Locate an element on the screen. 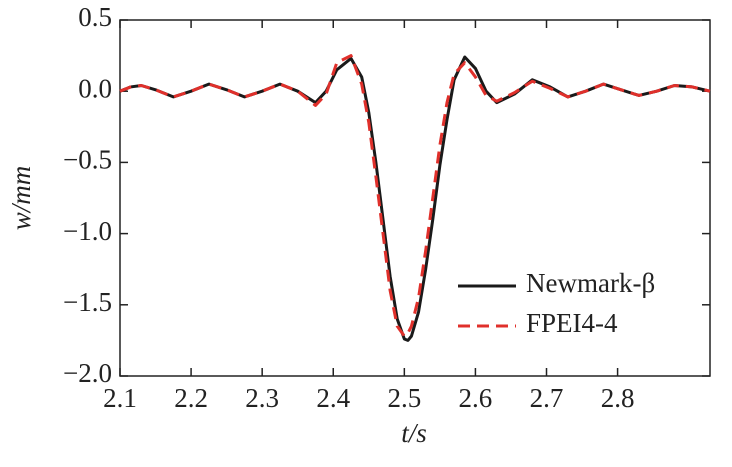  x-tick-label: 2.3 is located at coordinates (262, 398).